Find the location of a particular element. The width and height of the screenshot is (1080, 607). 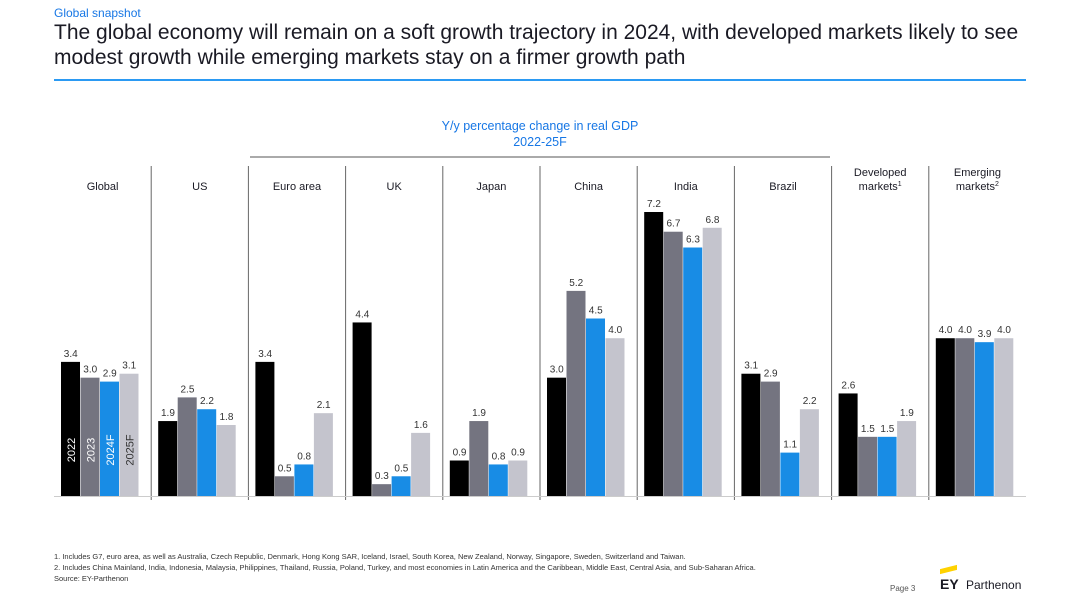

series-label: 2024F is located at coordinates (111, 449).